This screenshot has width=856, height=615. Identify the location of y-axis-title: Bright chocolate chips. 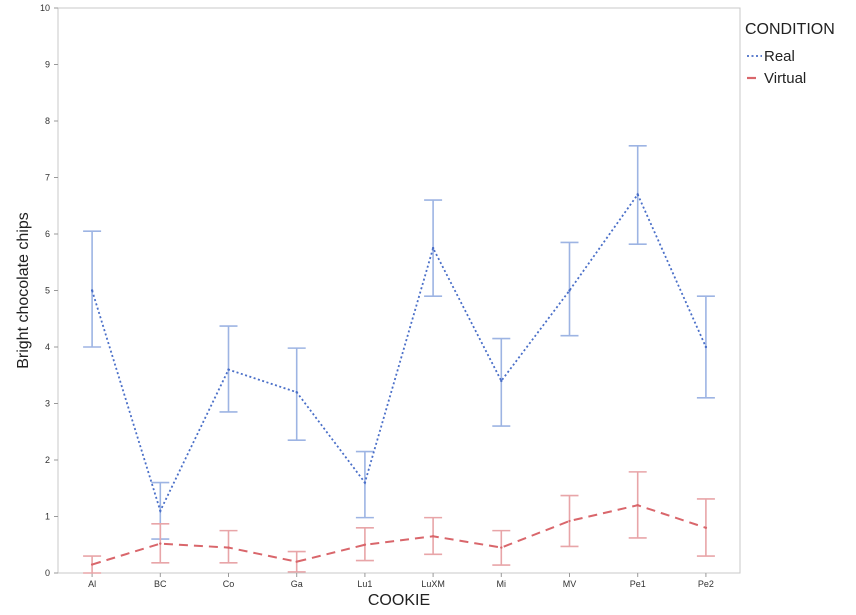
(23, 290).